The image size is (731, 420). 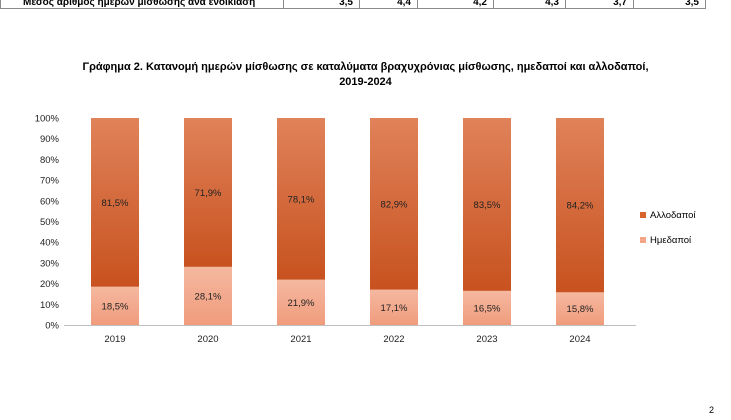 I want to click on legend-item-domestic: Ημεδαποί, so click(x=668, y=240).